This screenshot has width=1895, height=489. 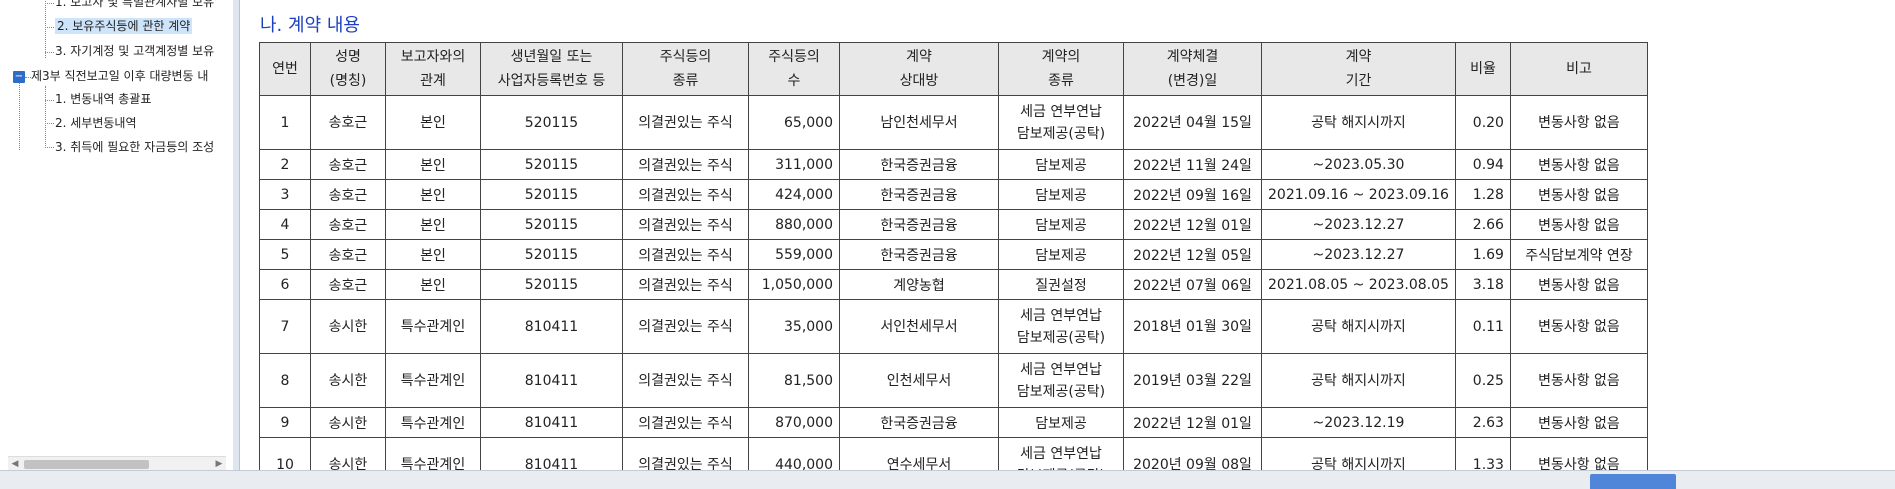 What do you see at coordinates (1482, 164) in the screenshot?
I see `cell-ratio: 0.94` at bounding box center [1482, 164].